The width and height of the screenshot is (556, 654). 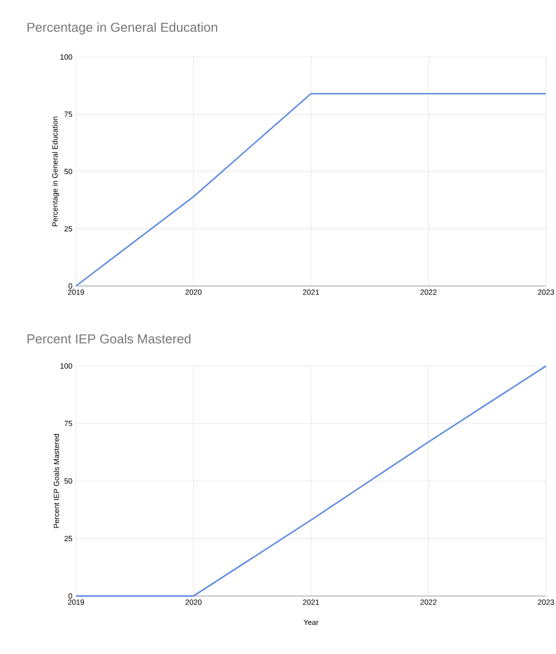 I want to click on chart-title: Percent IEP Goals Mastered, so click(x=109, y=339).